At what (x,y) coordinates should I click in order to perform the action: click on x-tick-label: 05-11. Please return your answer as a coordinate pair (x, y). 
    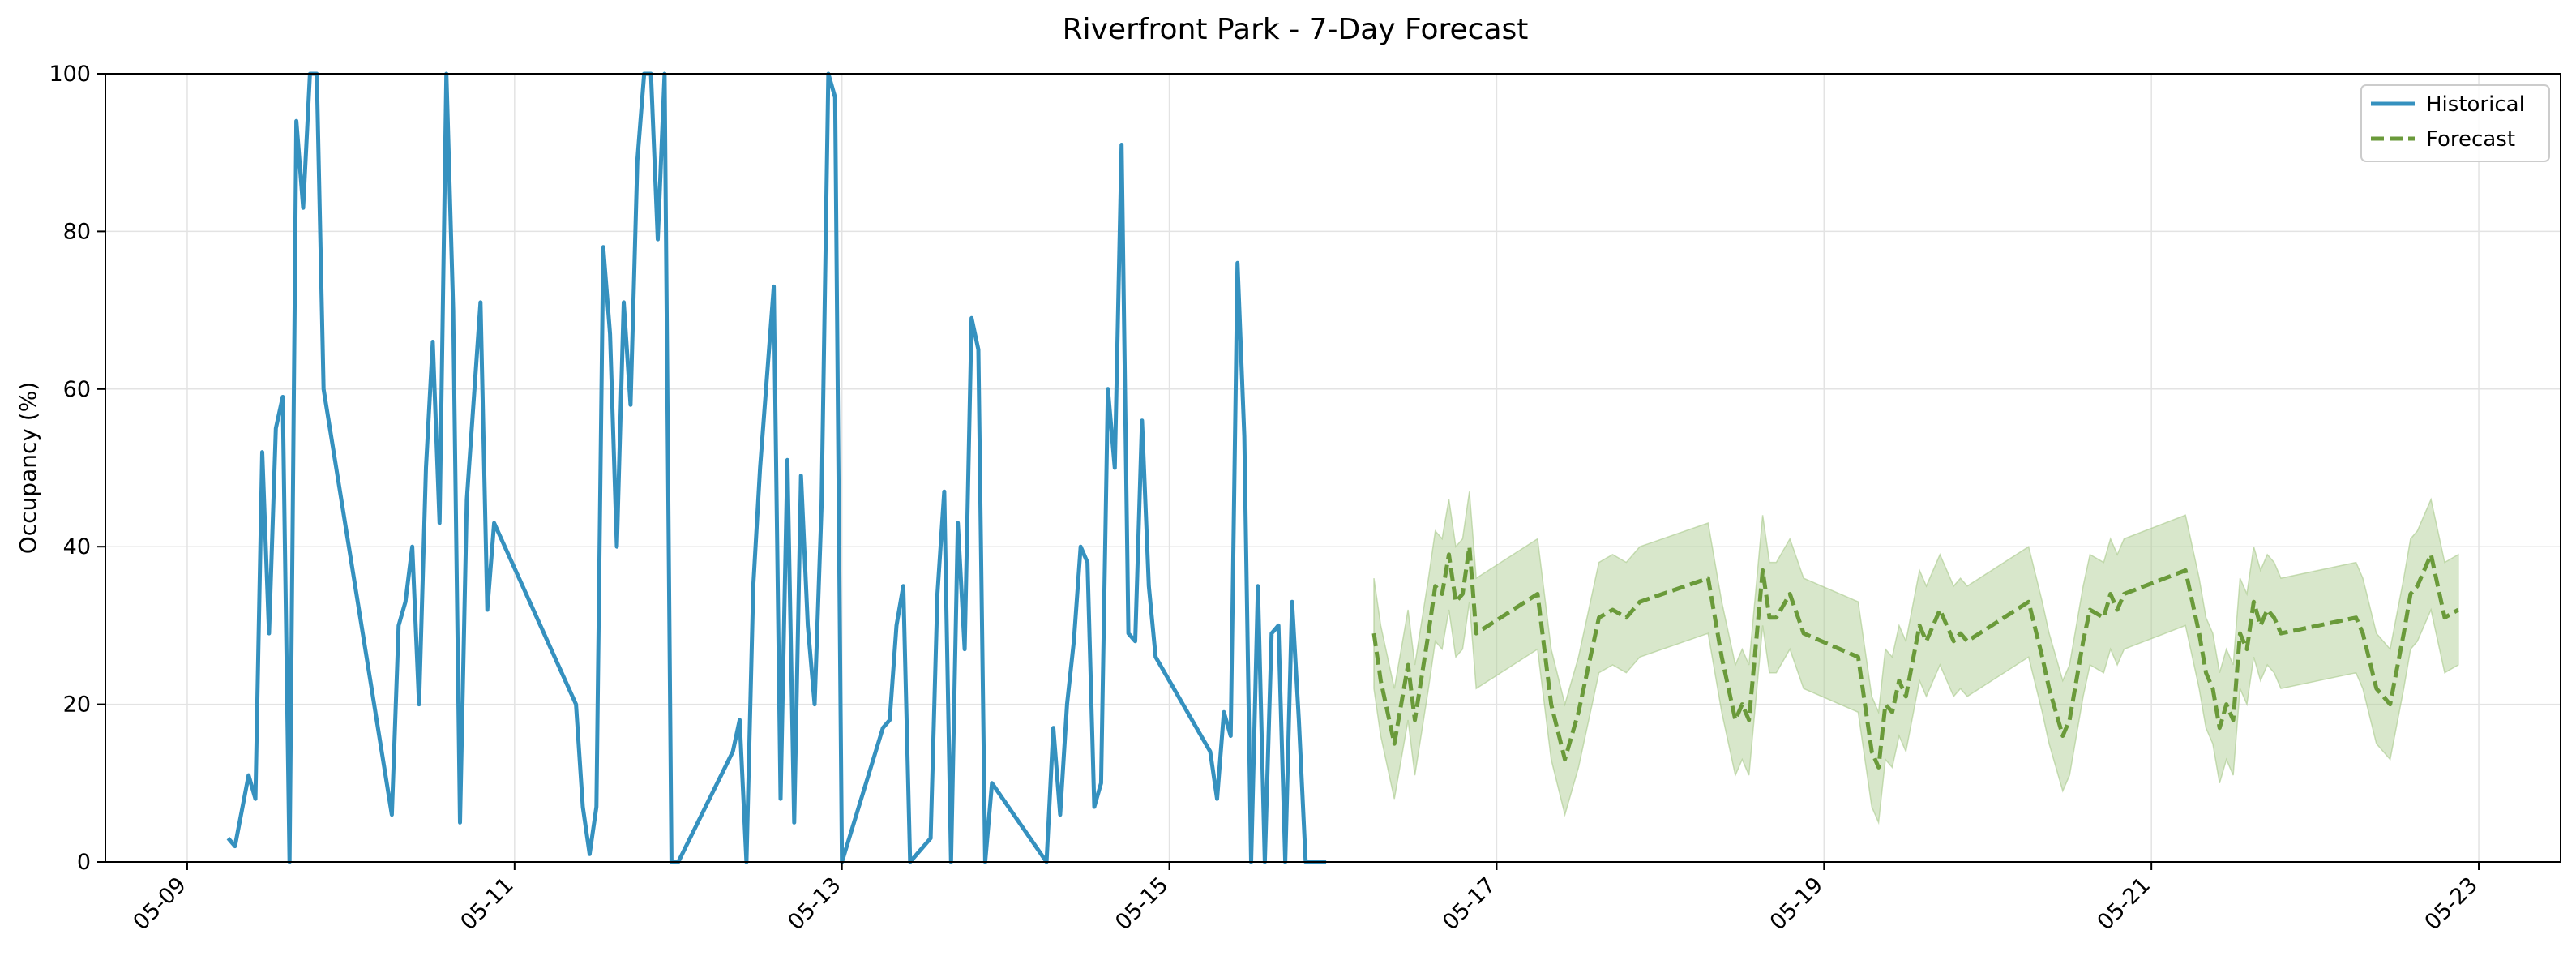
    Looking at the image, I should click on (487, 903).